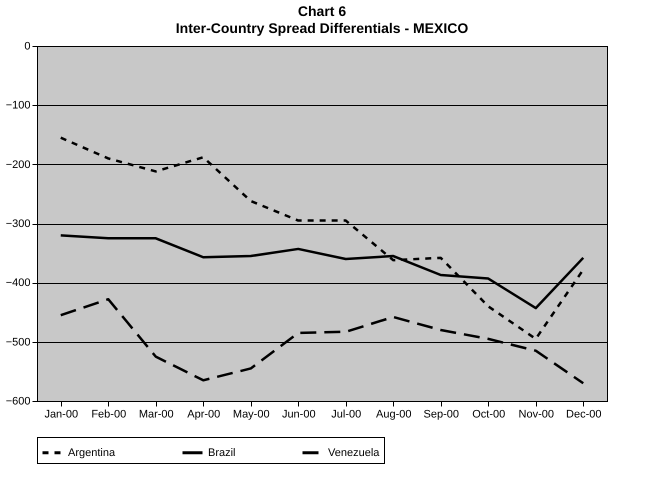 The width and height of the screenshot is (647, 487). What do you see at coordinates (354, 452) in the screenshot?
I see `legend-label: Venezuela` at bounding box center [354, 452].